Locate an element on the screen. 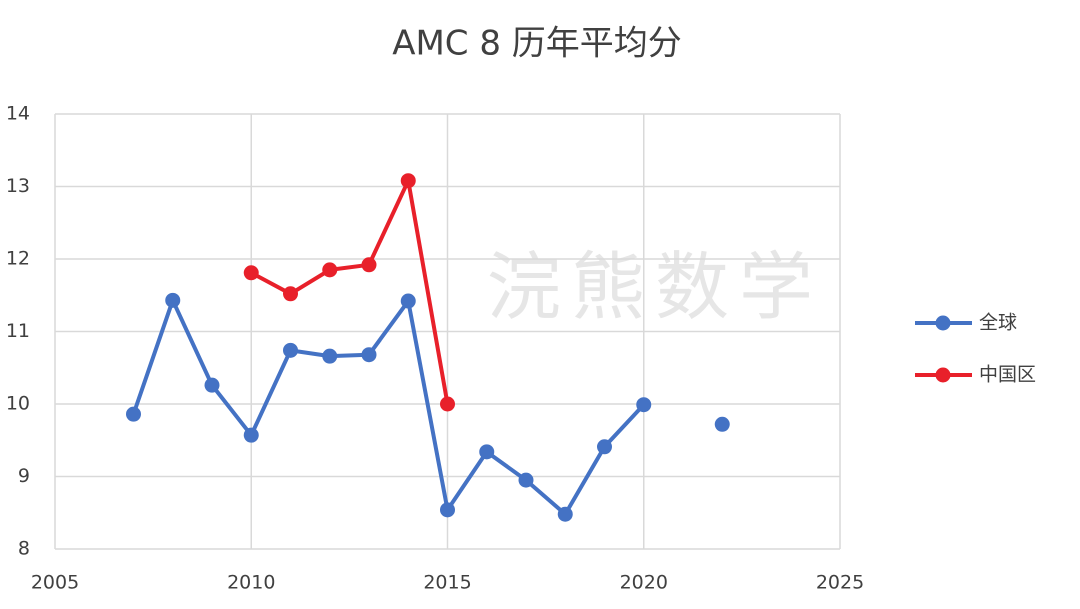 The width and height of the screenshot is (1080, 609). legend-label: 中国区 is located at coordinates (1007, 375).